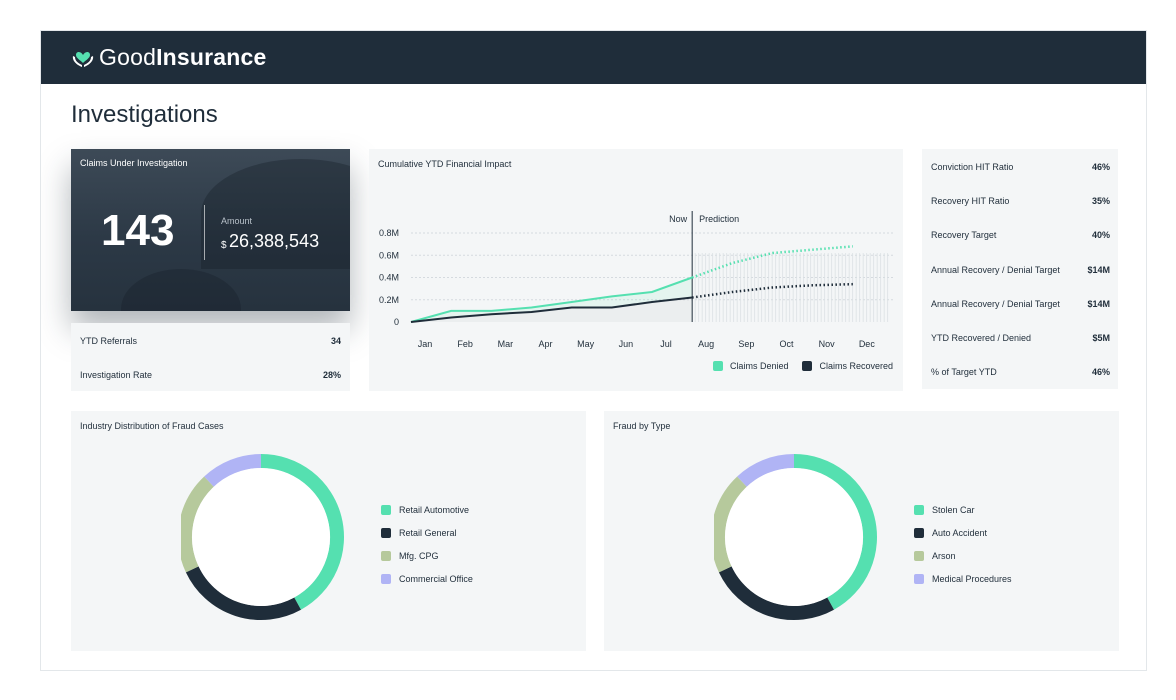  What do you see at coordinates (1100, 201) in the screenshot?
I see `metric-value: 35%` at bounding box center [1100, 201].